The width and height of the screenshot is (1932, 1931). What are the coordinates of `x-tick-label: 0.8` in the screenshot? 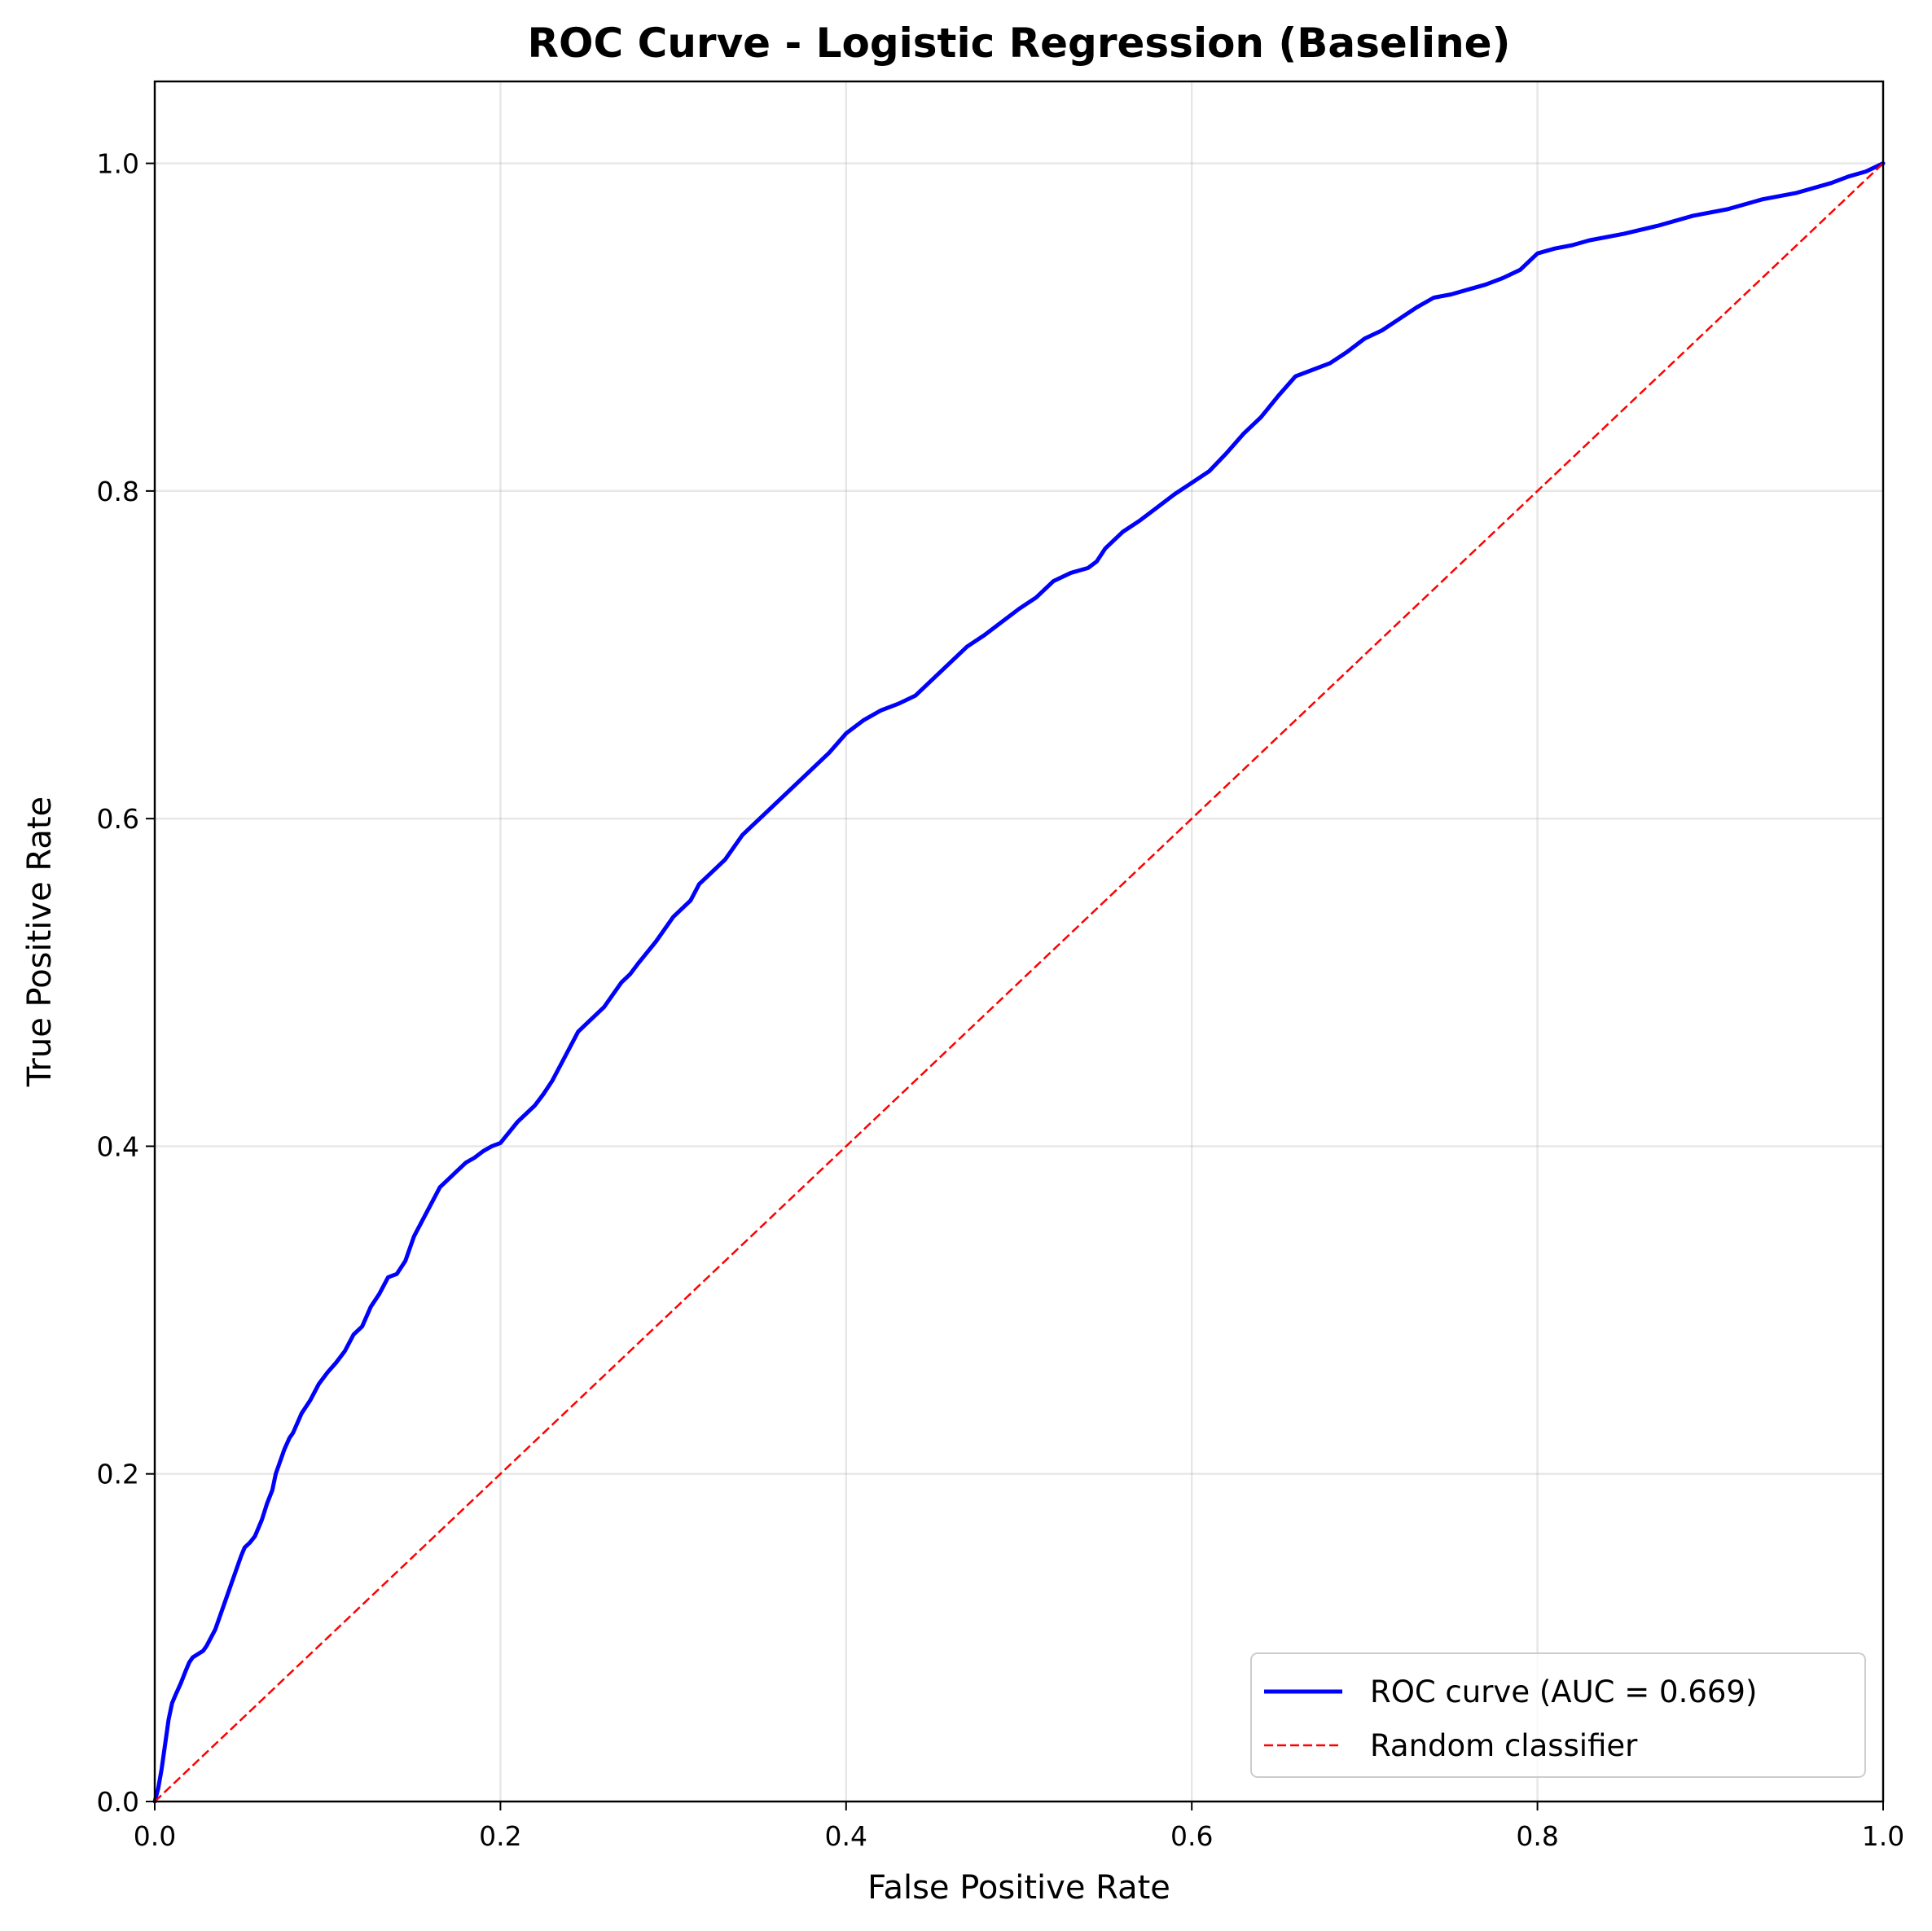 It's located at (1537, 1836).